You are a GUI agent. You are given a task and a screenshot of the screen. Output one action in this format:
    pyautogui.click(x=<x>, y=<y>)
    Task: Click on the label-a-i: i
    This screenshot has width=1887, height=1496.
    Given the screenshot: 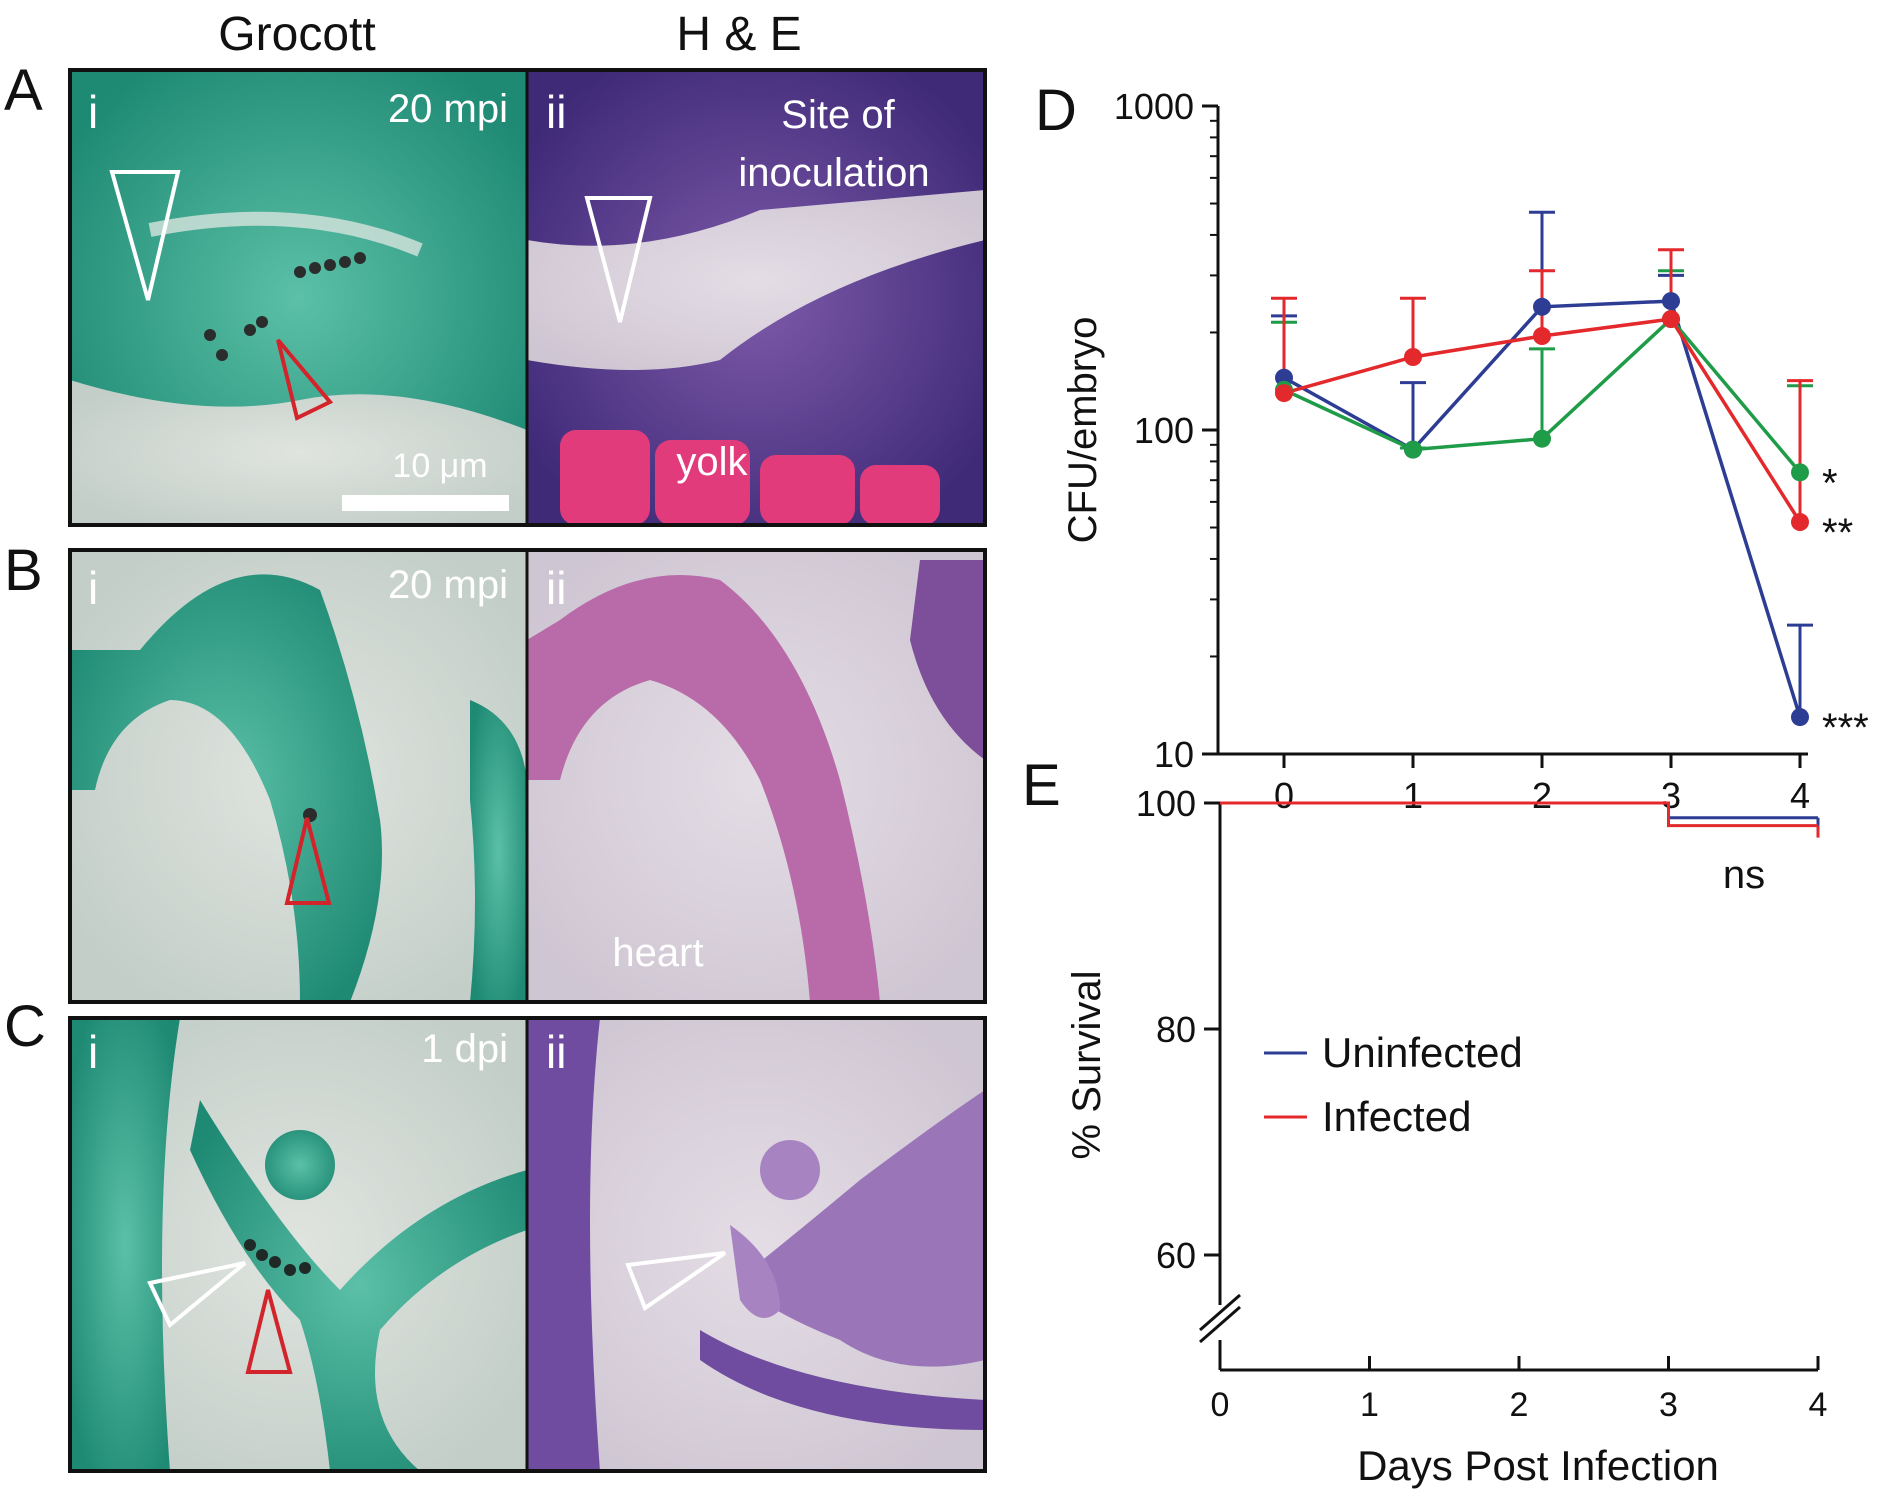 What is the action you would take?
    pyautogui.click(x=93, y=112)
    